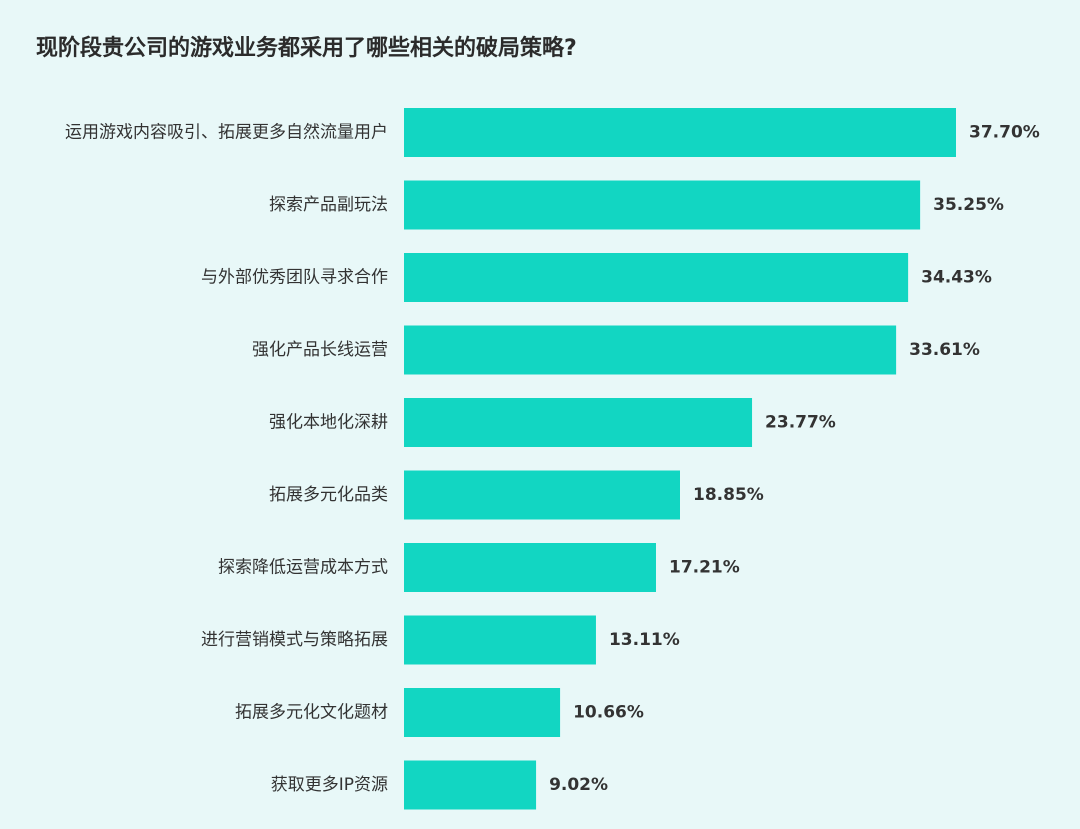 The width and height of the screenshot is (1080, 829). Describe the element at coordinates (328, 423) in the screenshot. I see `category-label-4: 强化本地化深耕` at that location.